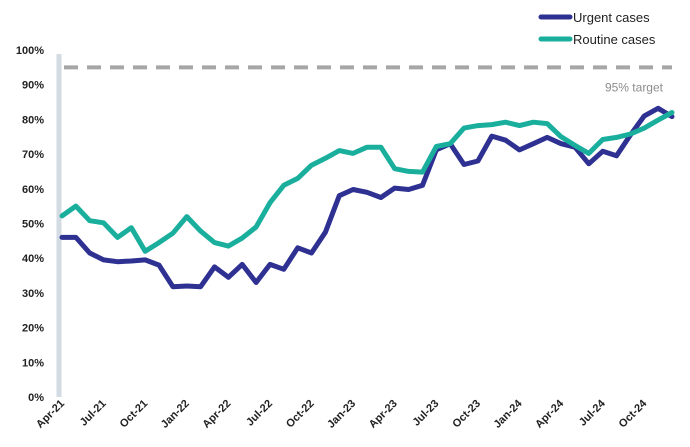 Image resolution: width=690 pixels, height=447 pixels. I want to click on y-tick-label: 10%, so click(33, 363).